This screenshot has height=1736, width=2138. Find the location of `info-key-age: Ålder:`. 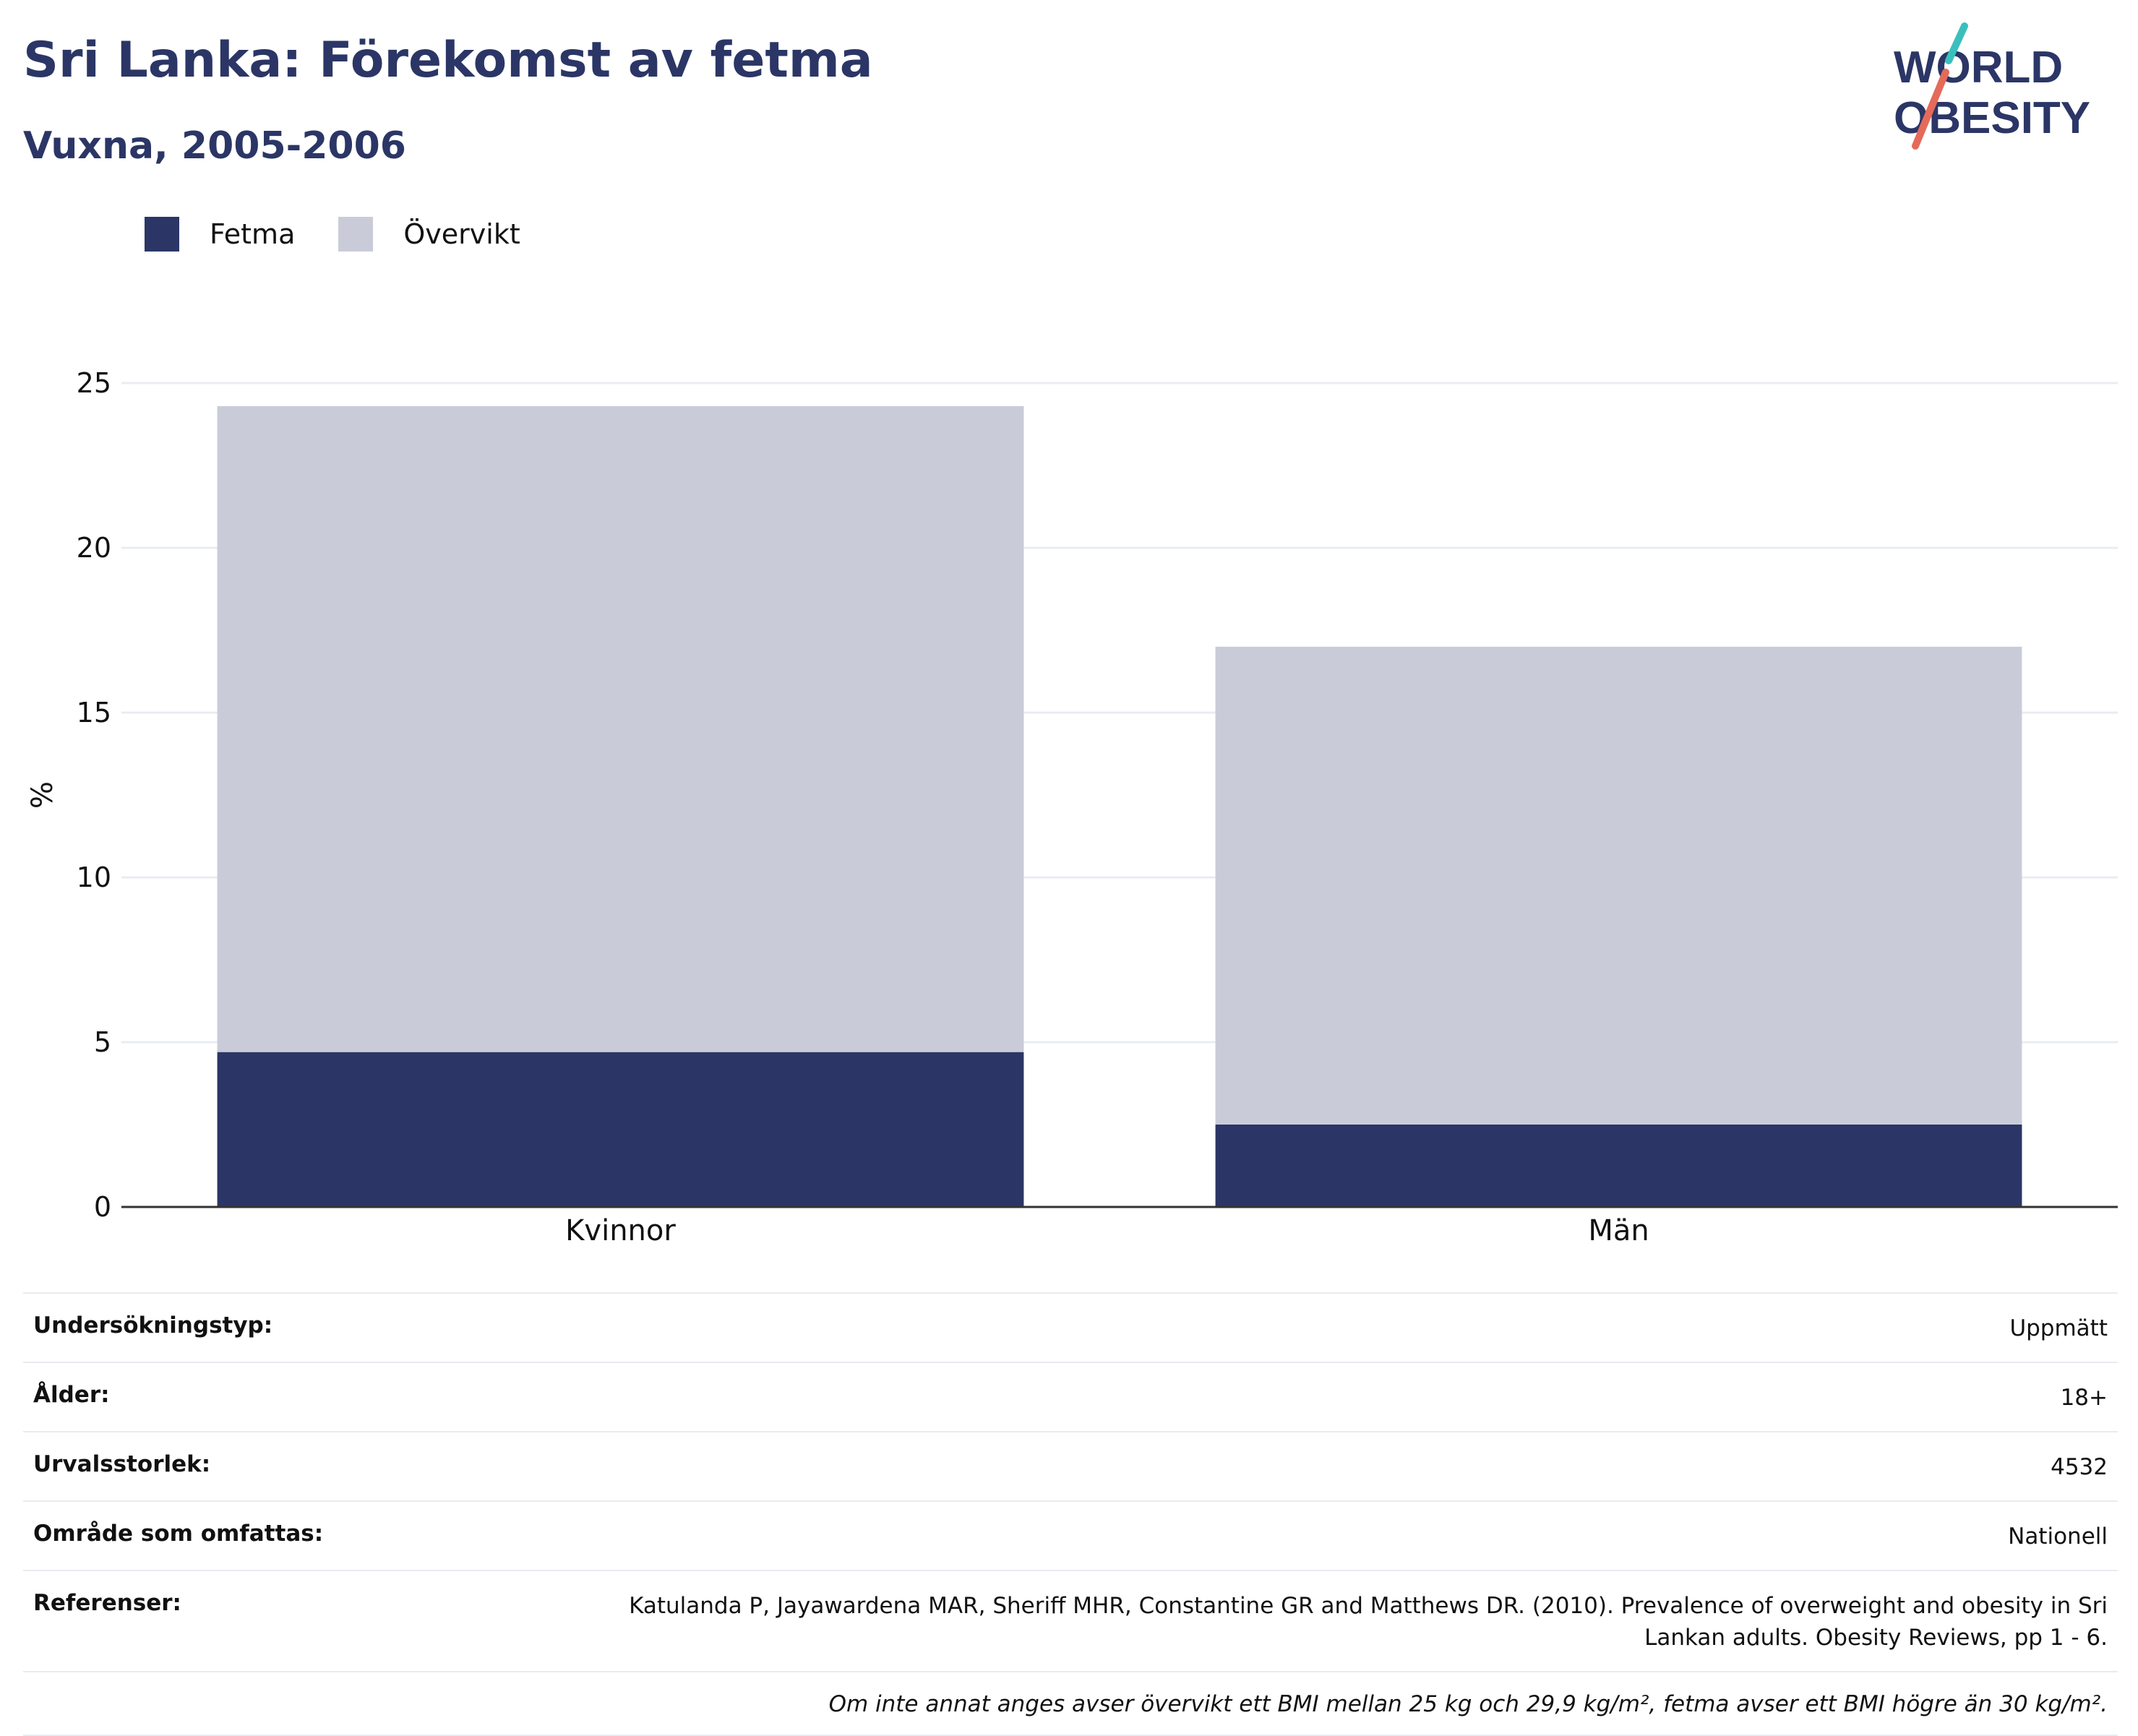

info-key-age: Ålder: is located at coordinates (71, 1395).